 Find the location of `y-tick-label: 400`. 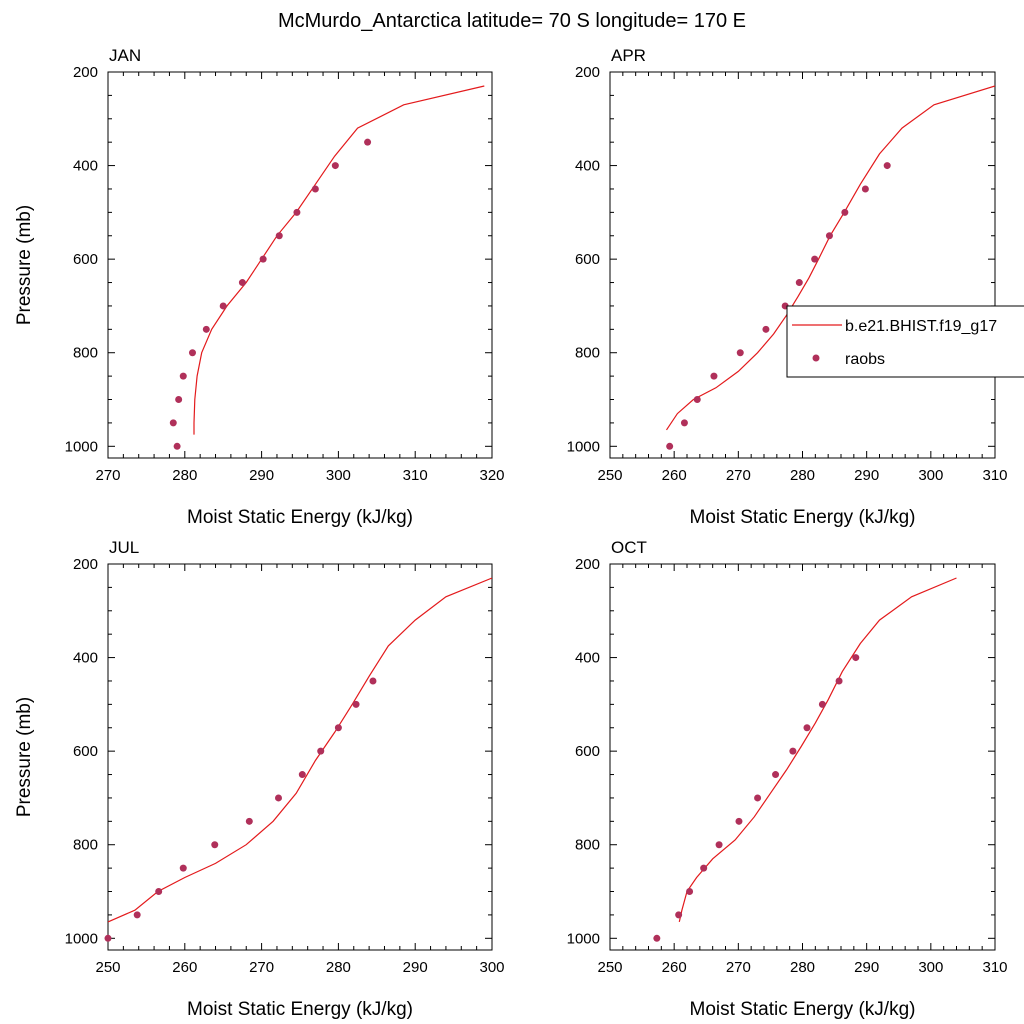

y-tick-label: 400 is located at coordinates (85, 166).